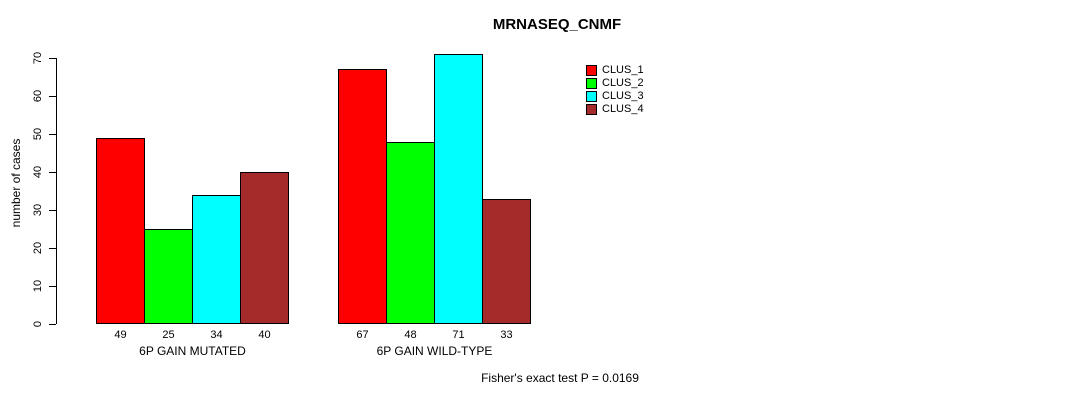 Image resolution: width=1090 pixels, height=400 pixels. I want to click on bar-value-label: 49, so click(120, 335).